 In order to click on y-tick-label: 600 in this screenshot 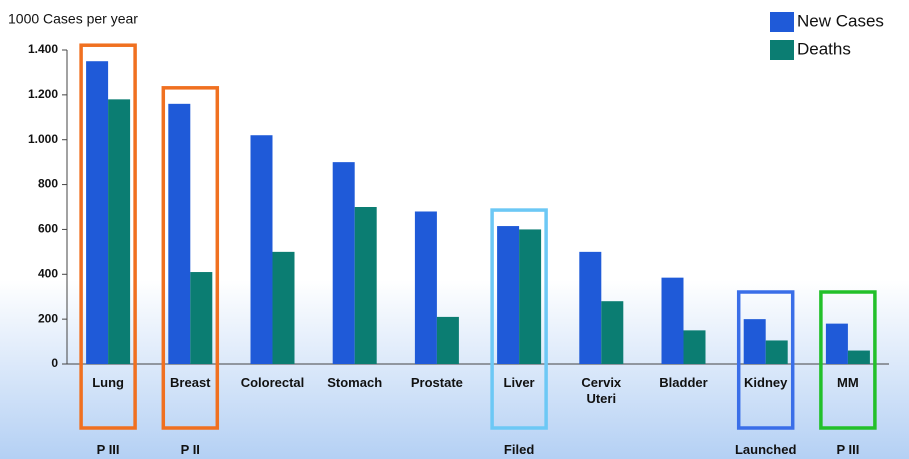, I will do `click(48, 229)`.